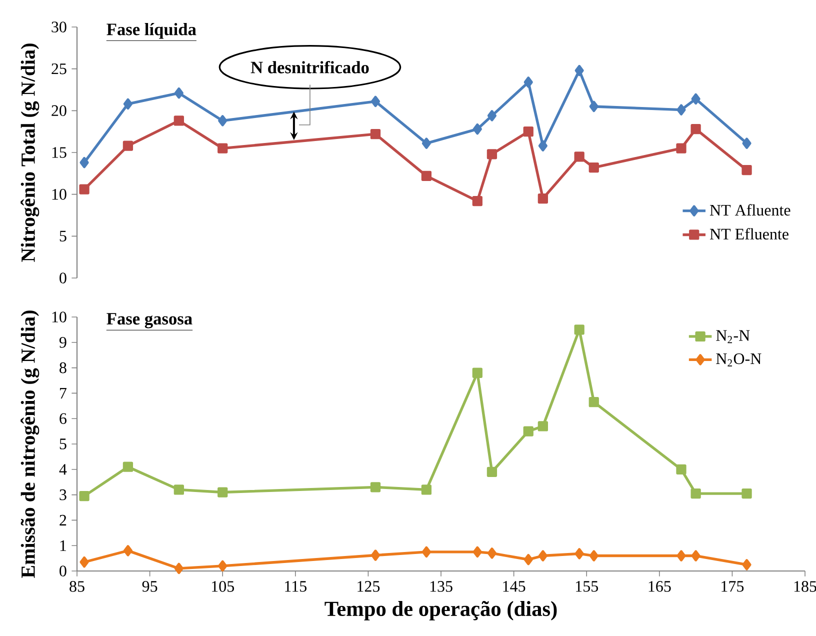  What do you see at coordinates (514, 586) in the screenshot?
I see `x-tick-label: 145` at bounding box center [514, 586].